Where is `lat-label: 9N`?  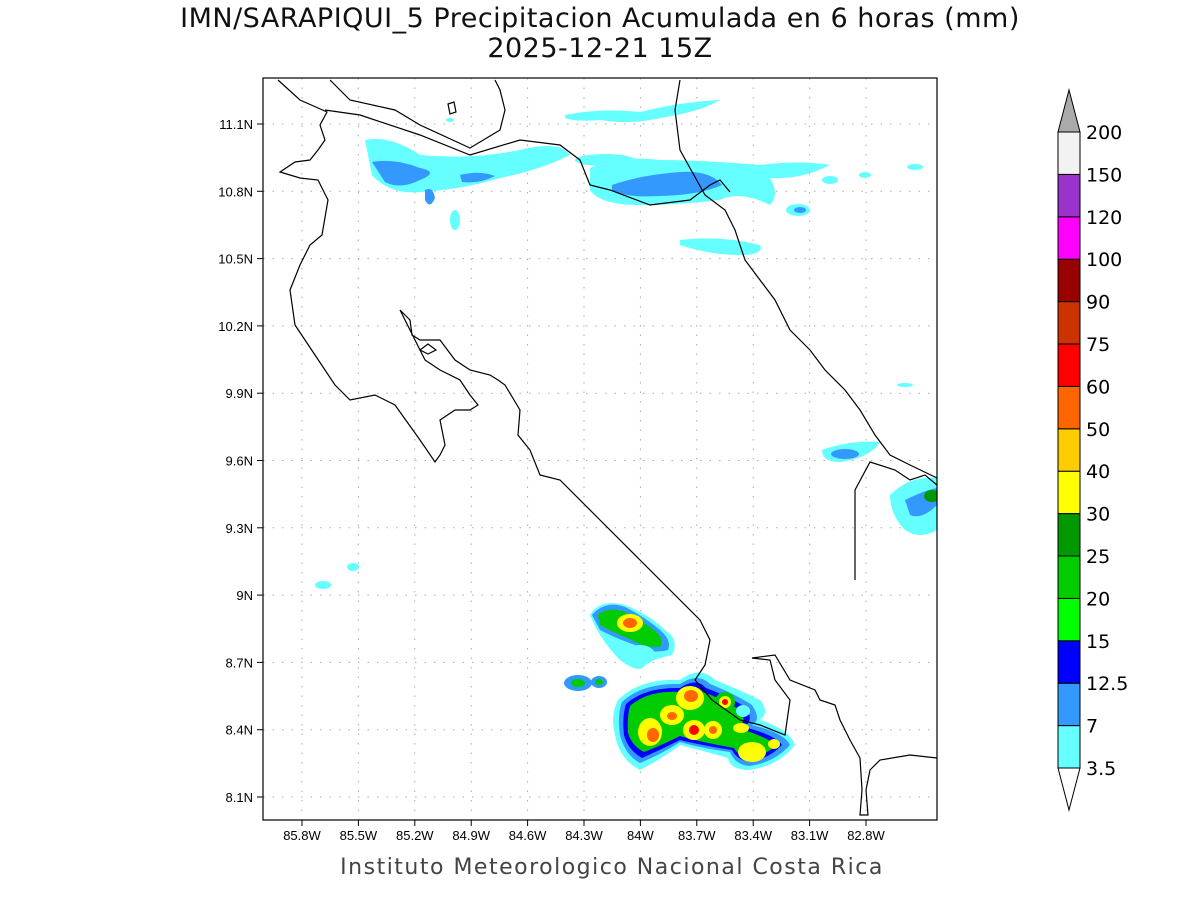
lat-label: 9N is located at coordinates (244, 595).